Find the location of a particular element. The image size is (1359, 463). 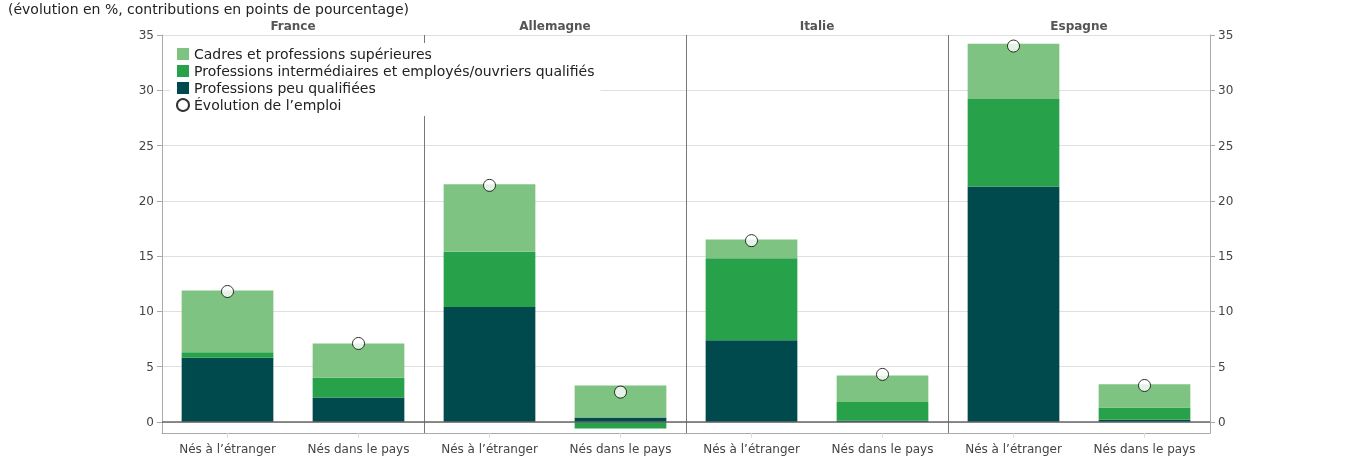

y-tick-label: 0 is located at coordinates (150, 421).